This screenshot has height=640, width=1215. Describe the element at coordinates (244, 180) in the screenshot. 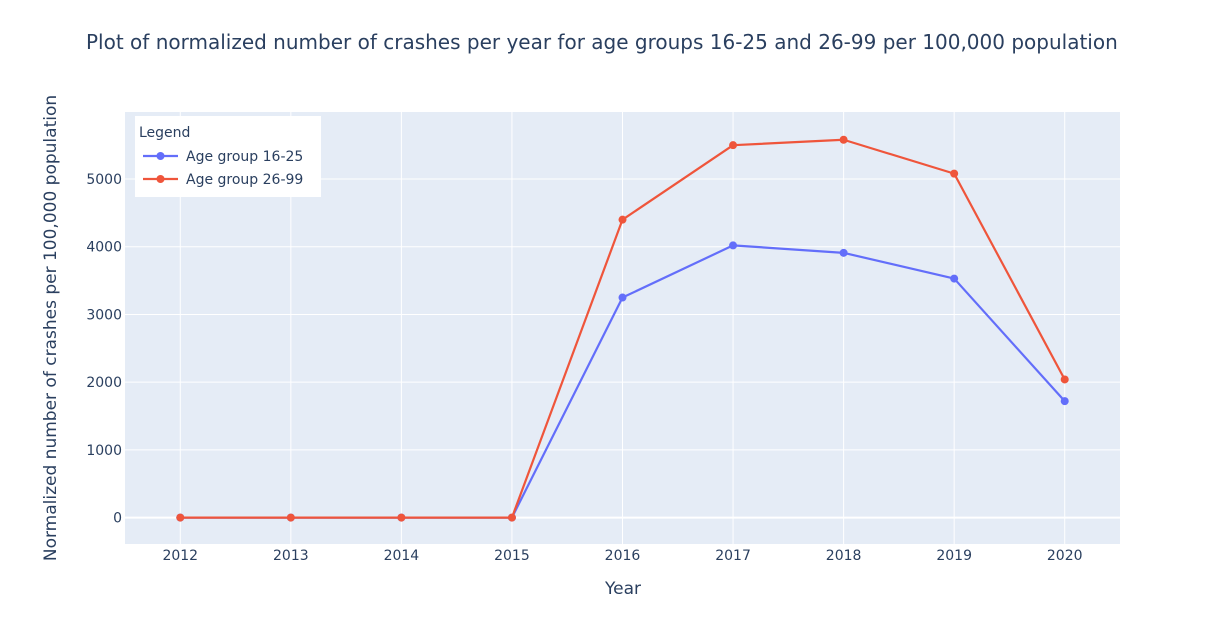

I see `legend-label: Age group 26-99` at that location.